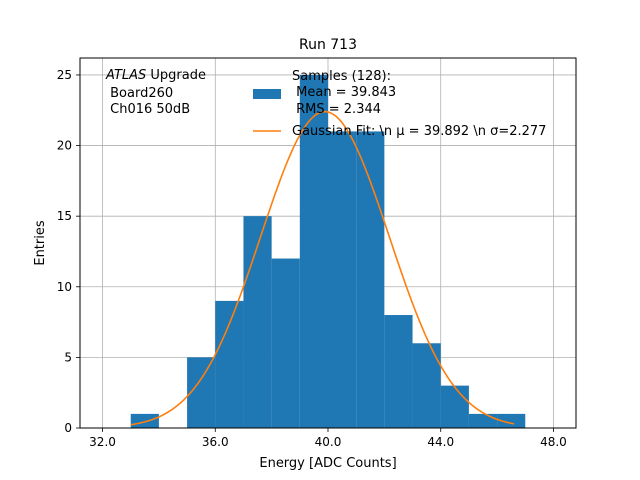 The image size is (640, 480). What do you see at coordinates (344, 92) in the screenshot?
I see `legend-hist-line2: Mean = 39.843` at bounding box center [344, 92].